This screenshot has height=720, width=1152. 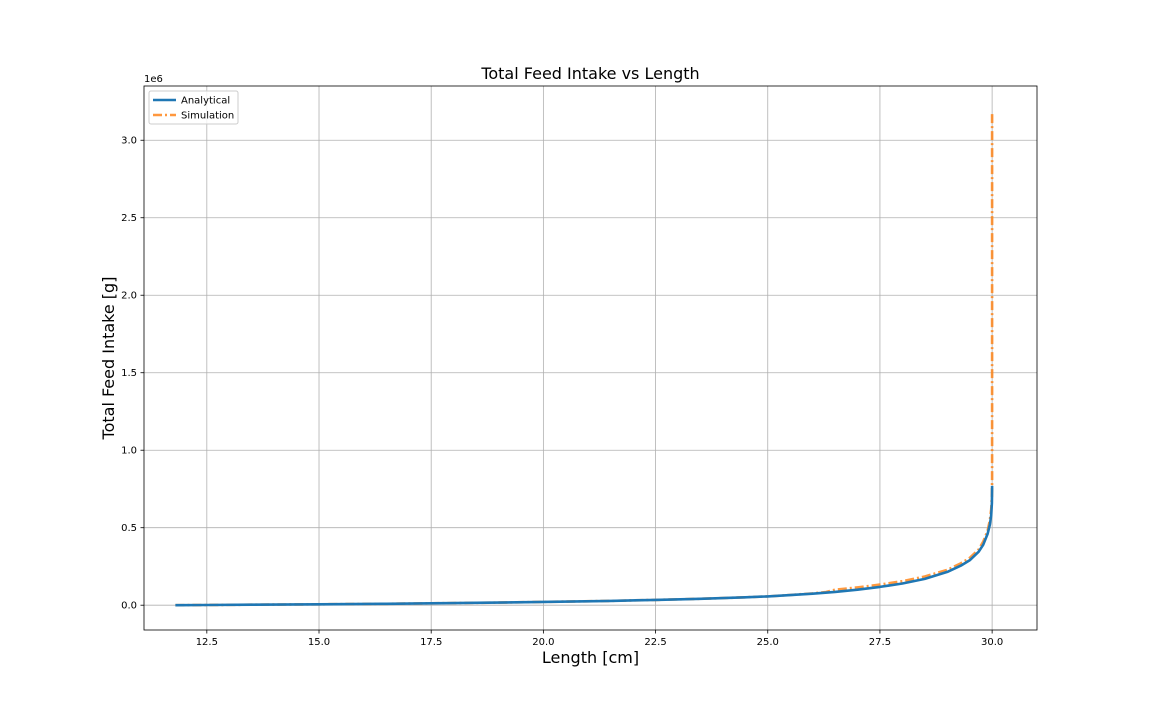 What do you see at coordinates (599, 639) in the screenshot?
I see `x-axis-ticks: 12.5 15.0 17.5 20.0 22.5 25.0 27.5 30.0` at bounding box center [599, 639].